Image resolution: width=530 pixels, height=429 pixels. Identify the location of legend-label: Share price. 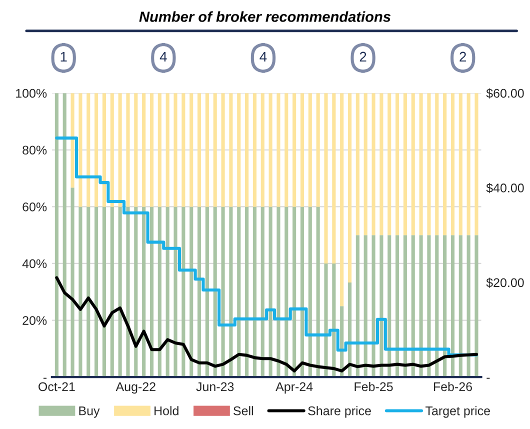
(339, 412).